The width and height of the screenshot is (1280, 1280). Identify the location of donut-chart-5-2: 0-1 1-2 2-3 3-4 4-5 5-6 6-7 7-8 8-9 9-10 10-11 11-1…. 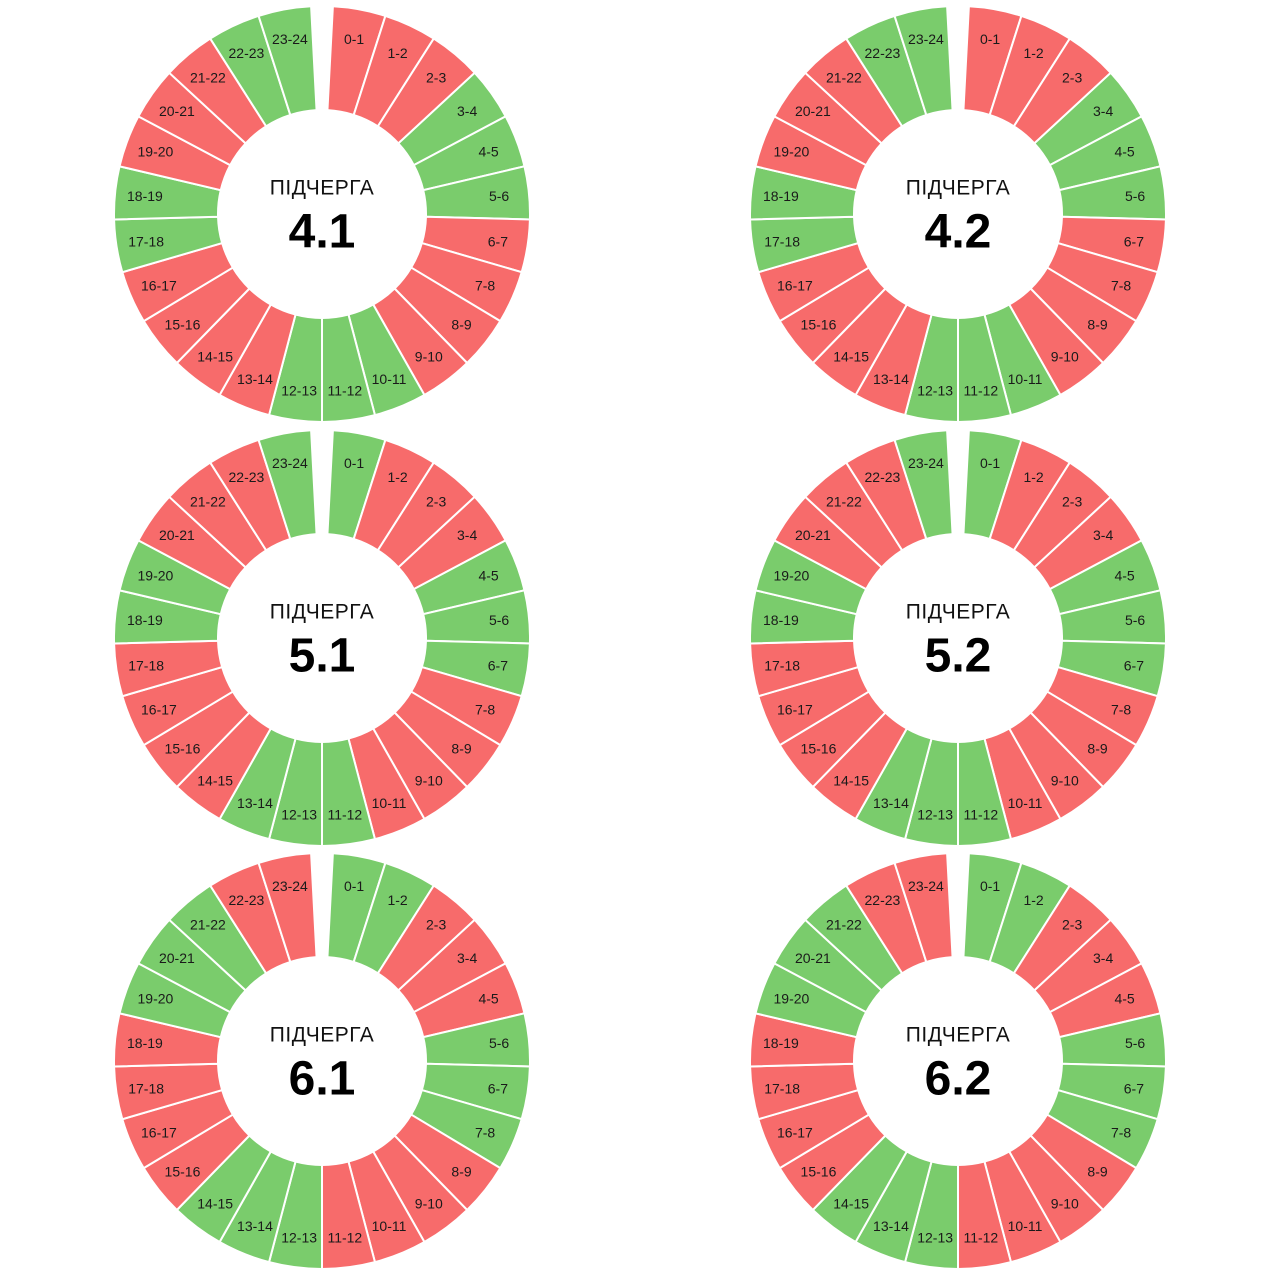
(958, 638).